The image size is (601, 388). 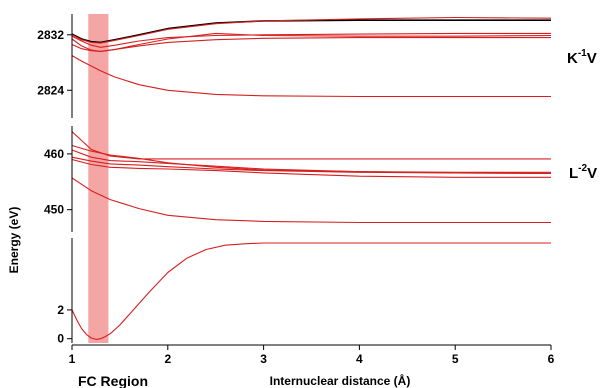 I want to click on x-axis-title: Internuclear distance (Å), so click(x=340, y=380).